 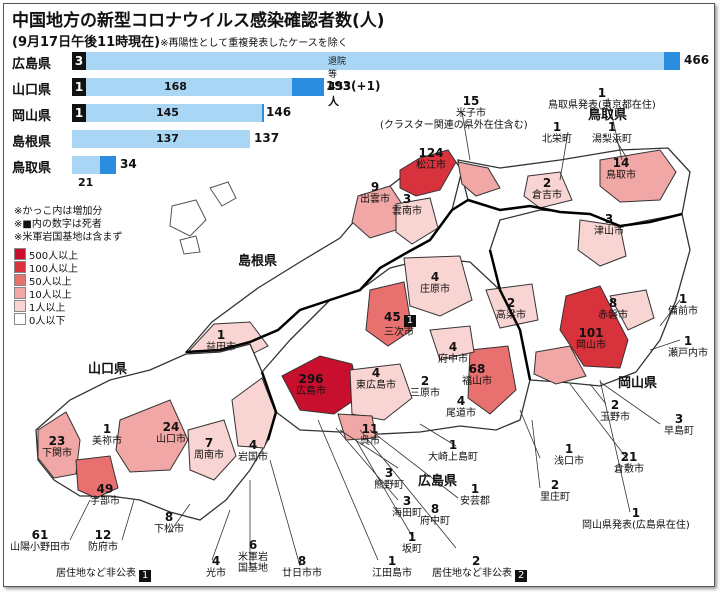 What do you see at coordinates (79, 61) in the screenshot?
I see `death-count-box: 3` at bounding box center [79, 61].